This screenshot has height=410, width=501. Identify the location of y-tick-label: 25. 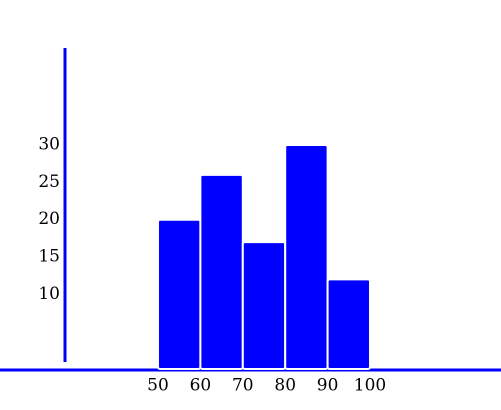
(49, 182).